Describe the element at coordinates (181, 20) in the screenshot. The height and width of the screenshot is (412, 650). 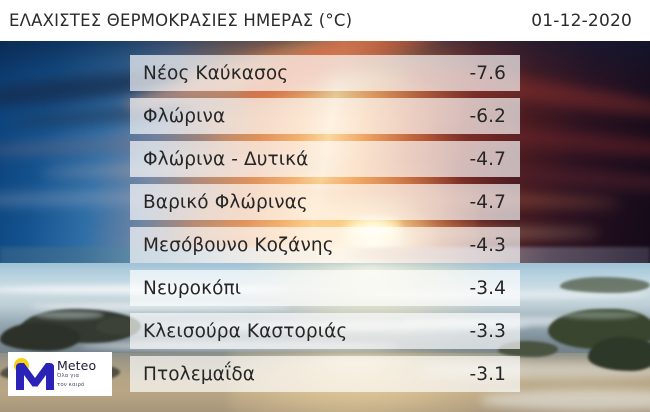
I see `page-title: ΕΛΑΧΙΣΤΕΣ ΘΕΡΜΟΚΡΑΣΙΕΣ ΗΜΕΡΑΣ (°C)` at that location.